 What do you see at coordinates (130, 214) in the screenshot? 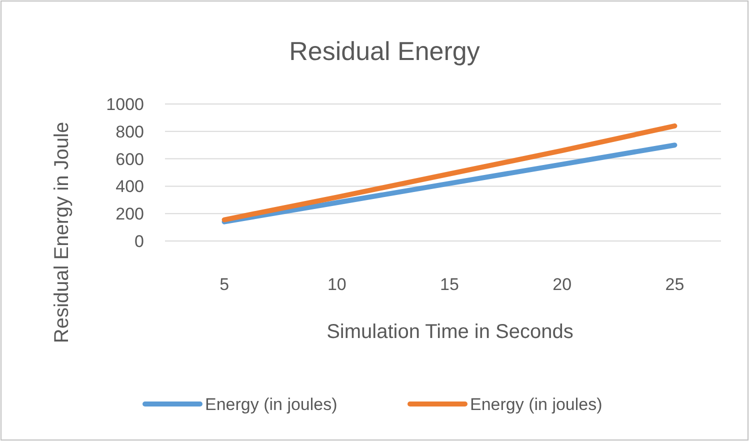
I see `y-tick-label: 200` at bounding box center [130, 214].